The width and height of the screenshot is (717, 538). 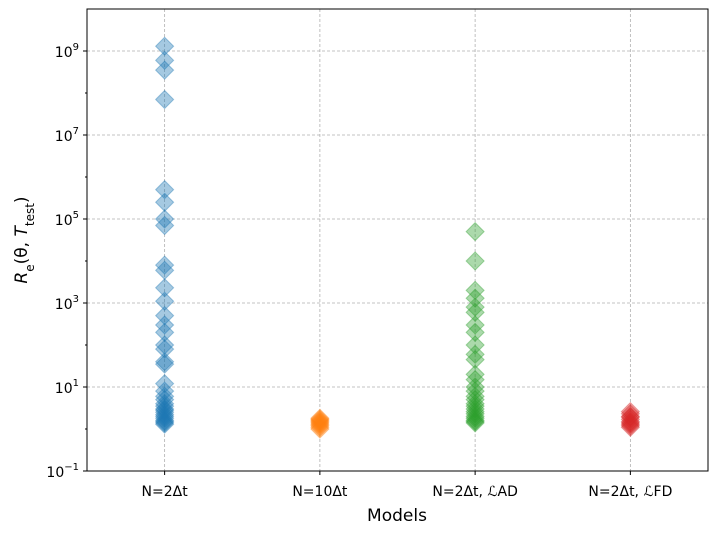 What do you see at coordinates (22, 231) in the screenshot?
I see `y-label-part: T` at bounding box center [22, 231].